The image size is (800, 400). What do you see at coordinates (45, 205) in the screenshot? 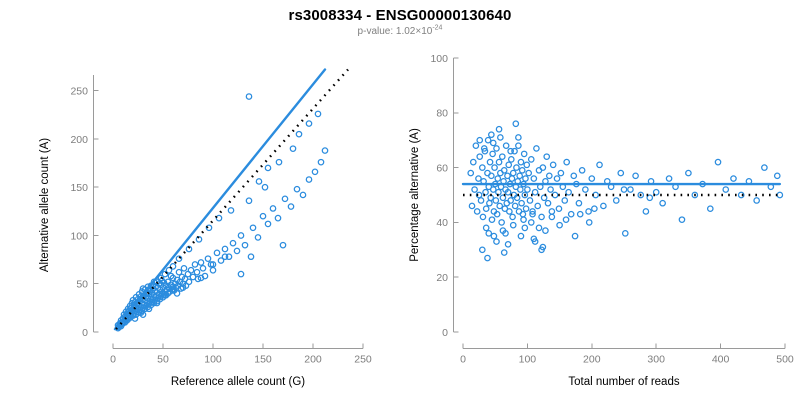
I see `y-axis-title: Alternative allele count (A)` at bounding box center [45, 205].